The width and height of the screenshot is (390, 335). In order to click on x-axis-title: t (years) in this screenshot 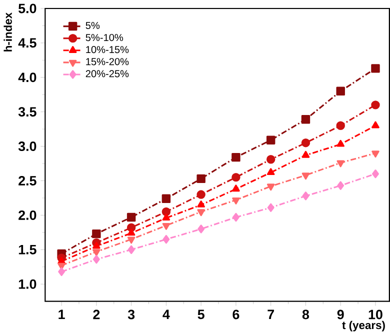, I will do `click(363, 326)`.